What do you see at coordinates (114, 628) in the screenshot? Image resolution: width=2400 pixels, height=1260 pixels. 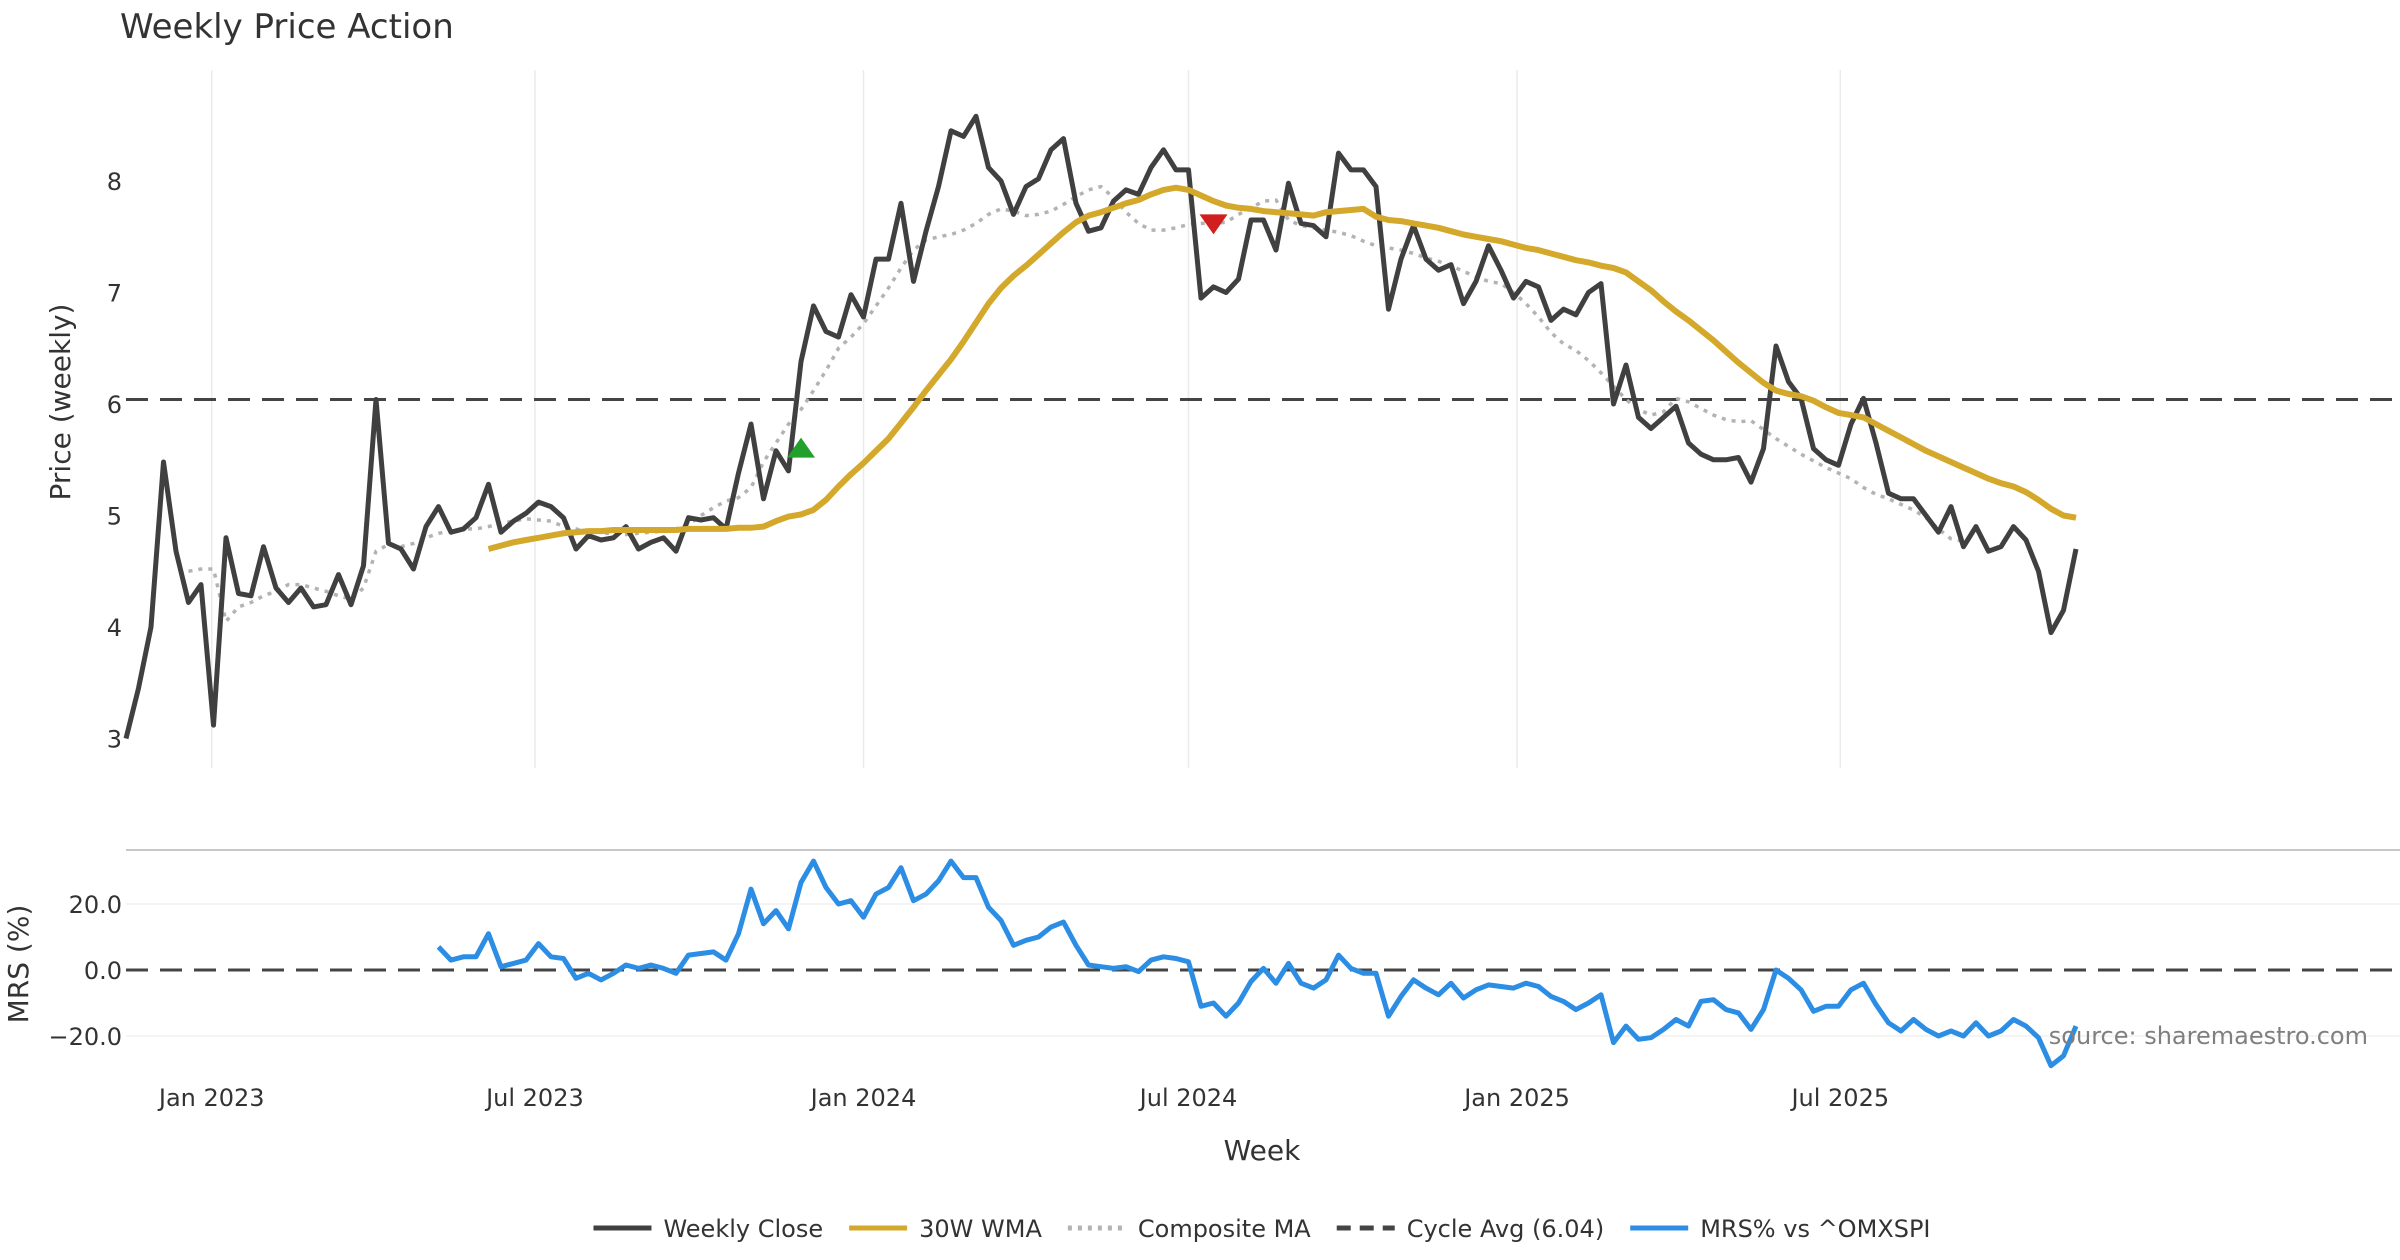 I see `price-tick-label: 4` at bounding box center [114, 628].